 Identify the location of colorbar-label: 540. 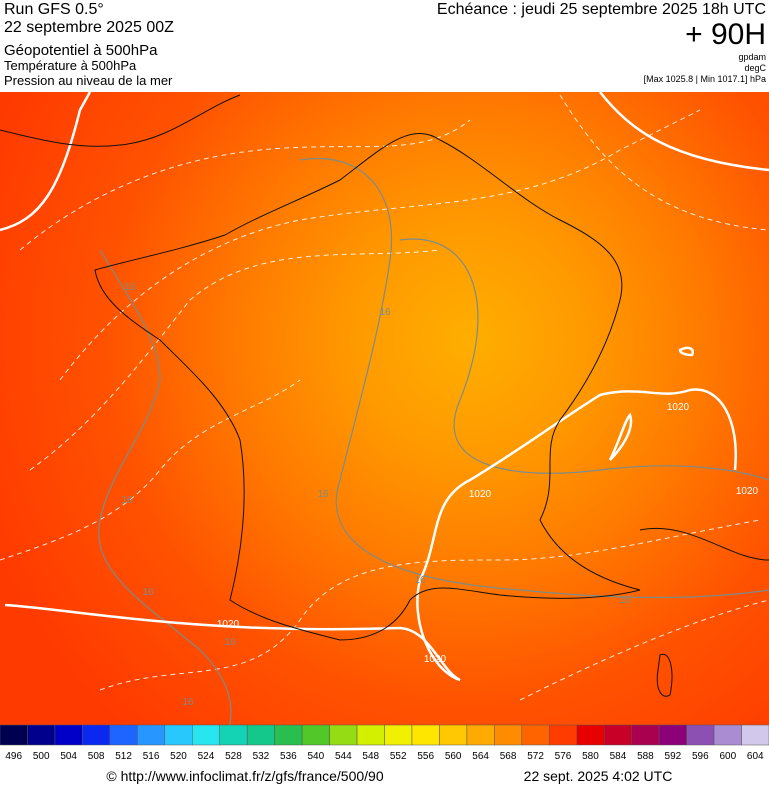
(315, 756).